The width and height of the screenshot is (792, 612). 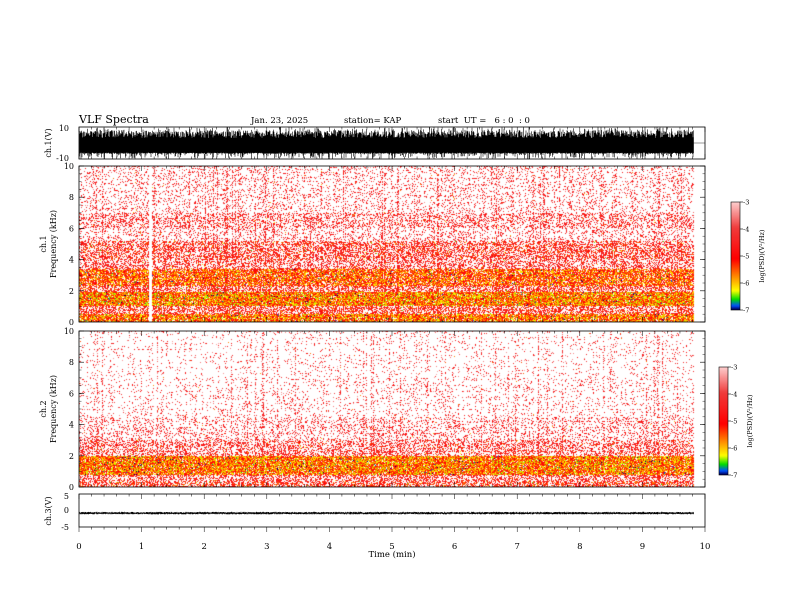 I want to click on time-tick-label: 1, so click(x=141, y=547).